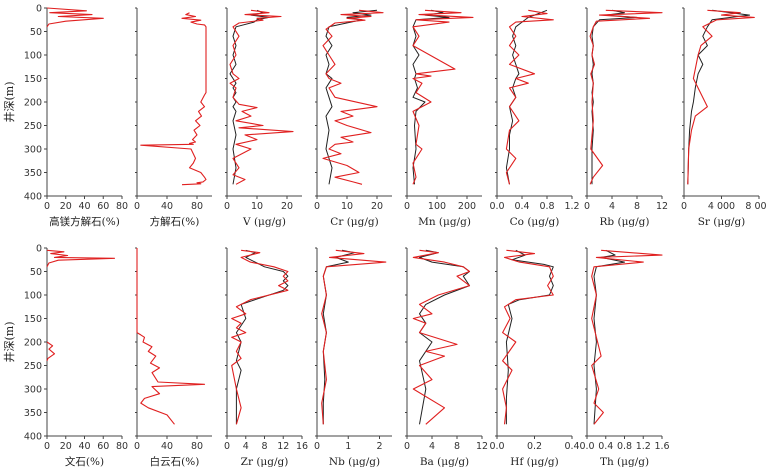  I want to click on x-axis-title: Sr (μg/g), so click(722, 222).